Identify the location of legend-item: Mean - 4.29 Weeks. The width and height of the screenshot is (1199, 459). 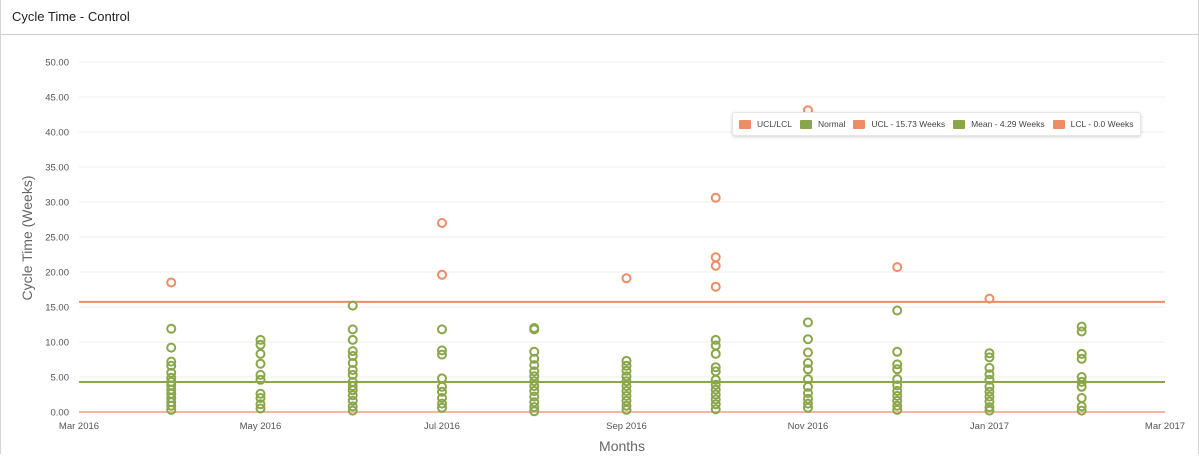
(999, 124).